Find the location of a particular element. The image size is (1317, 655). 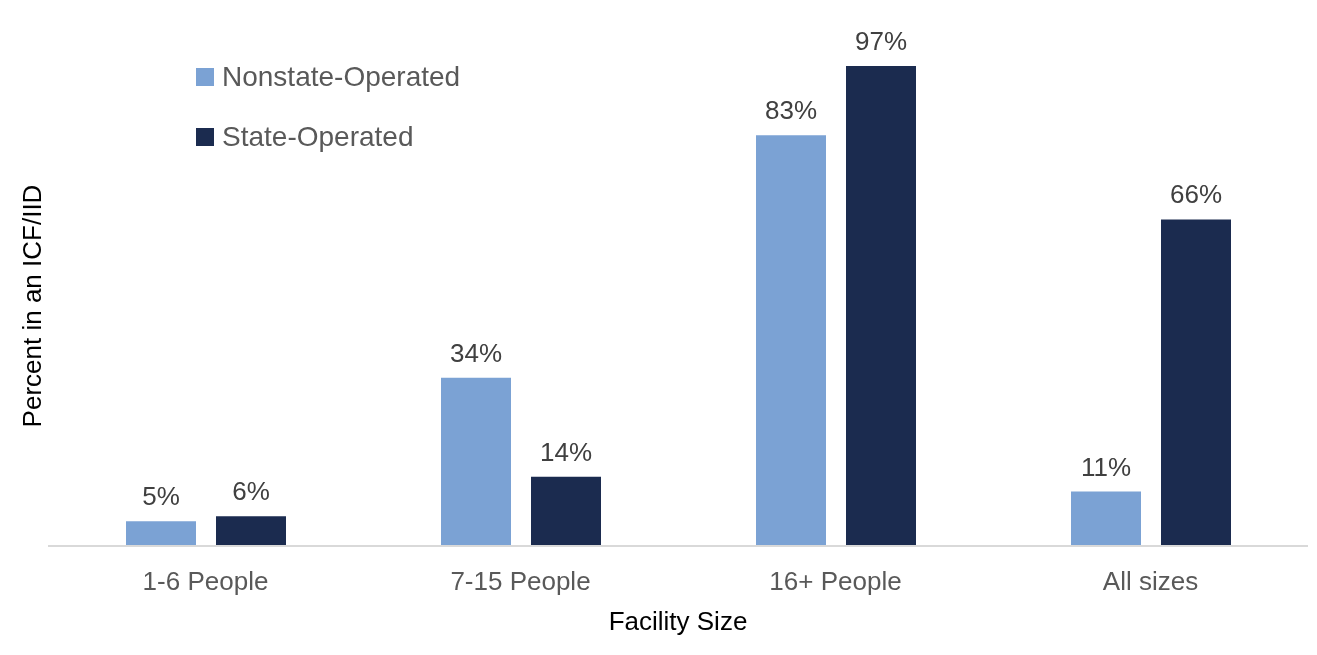

data-label: 34% is located at coordinates (476, 352).